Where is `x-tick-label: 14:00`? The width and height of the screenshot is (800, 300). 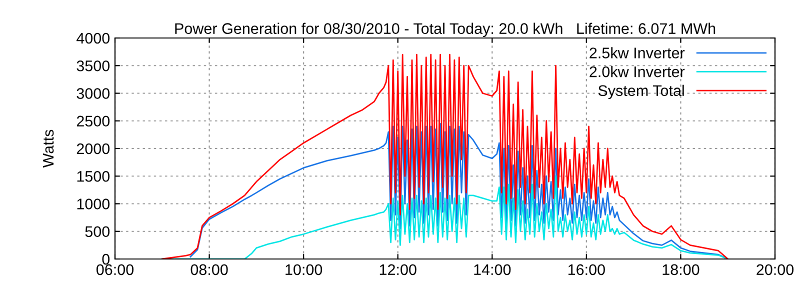 x-tick-label: 14:00 is located at coordinates (492, 270).